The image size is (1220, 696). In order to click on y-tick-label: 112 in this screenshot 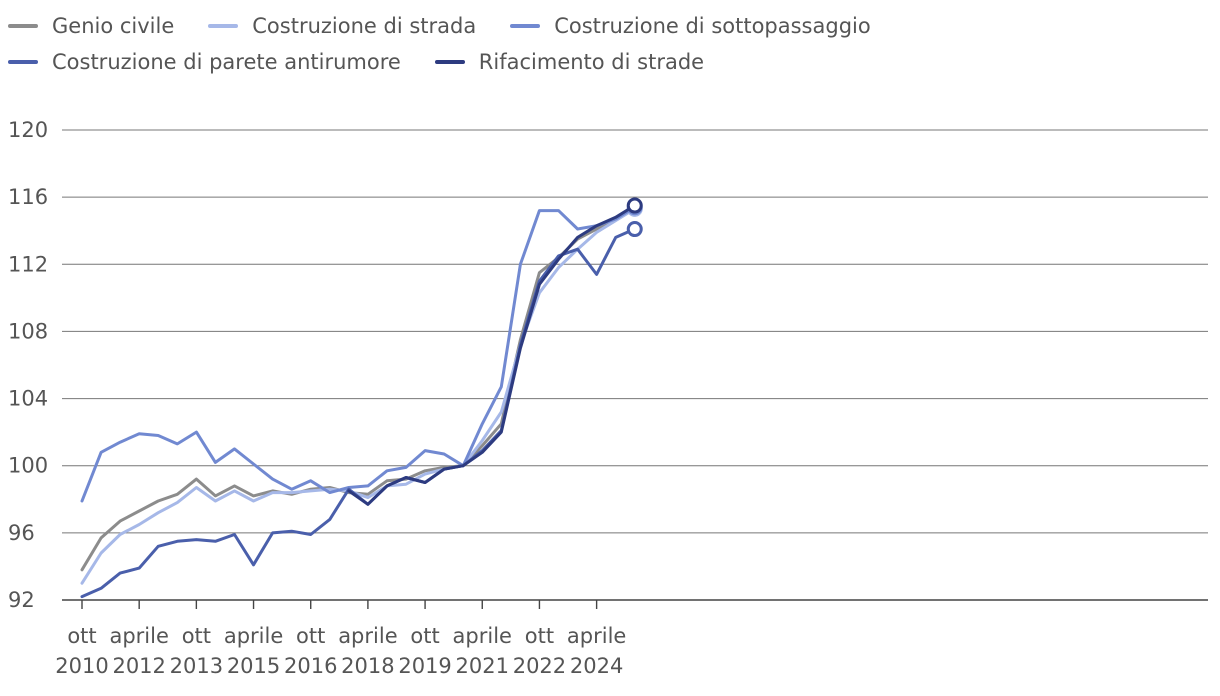, I will do `click(28, 264)`.